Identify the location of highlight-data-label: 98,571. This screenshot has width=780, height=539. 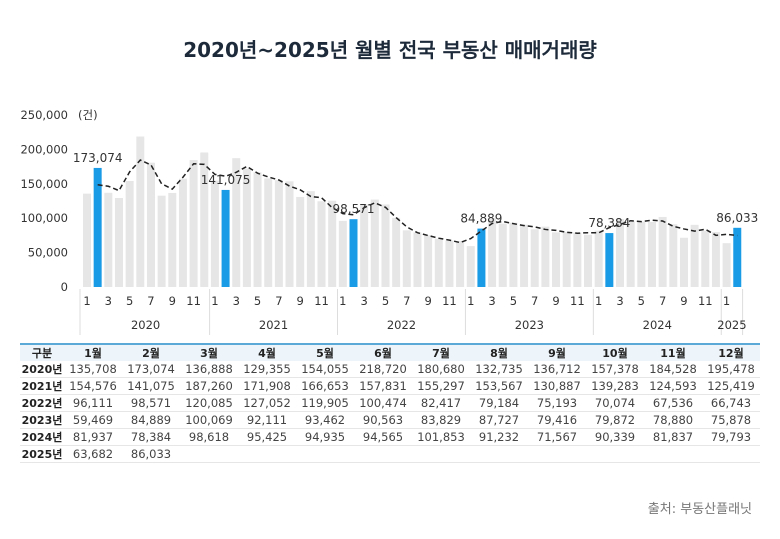
(354, 209).